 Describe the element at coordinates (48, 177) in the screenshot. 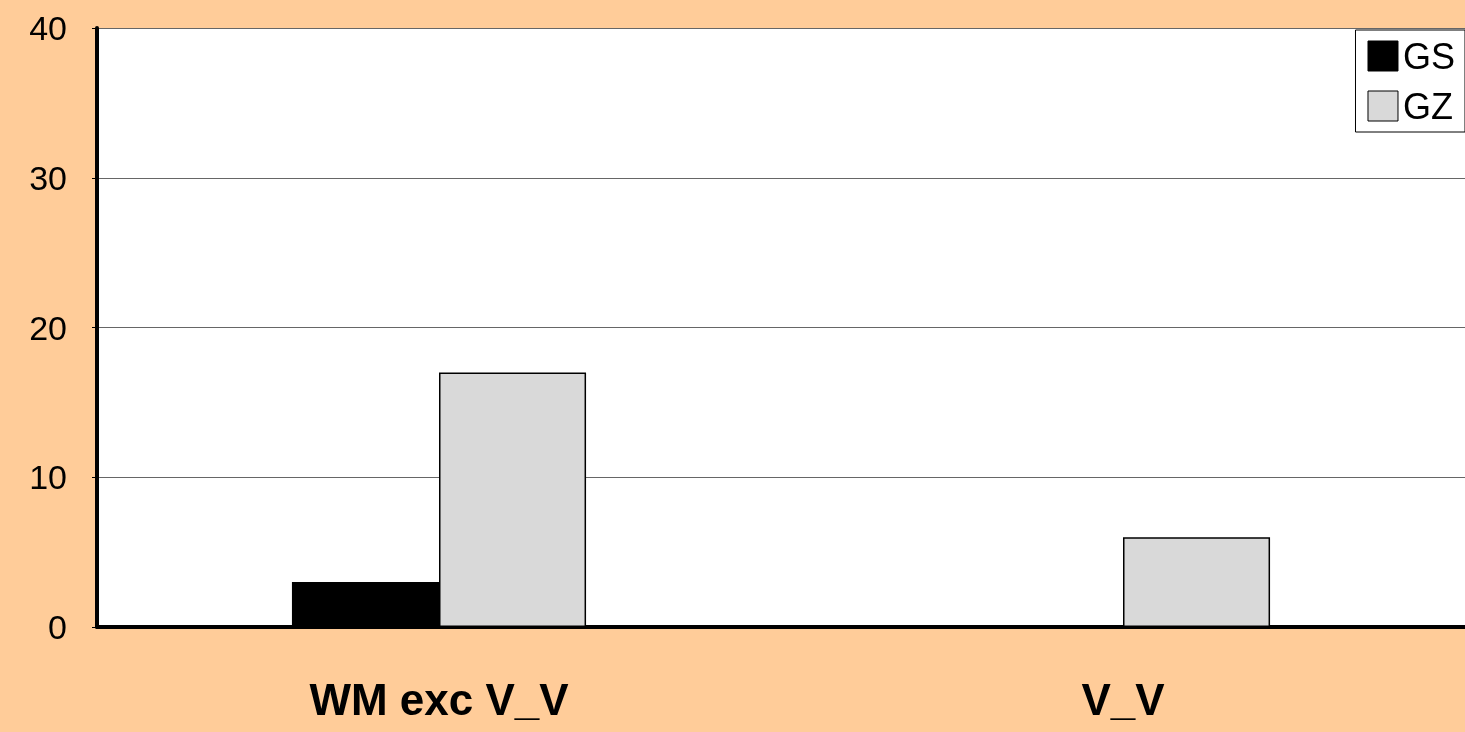

I see `y-tick-label: 30` at that location.